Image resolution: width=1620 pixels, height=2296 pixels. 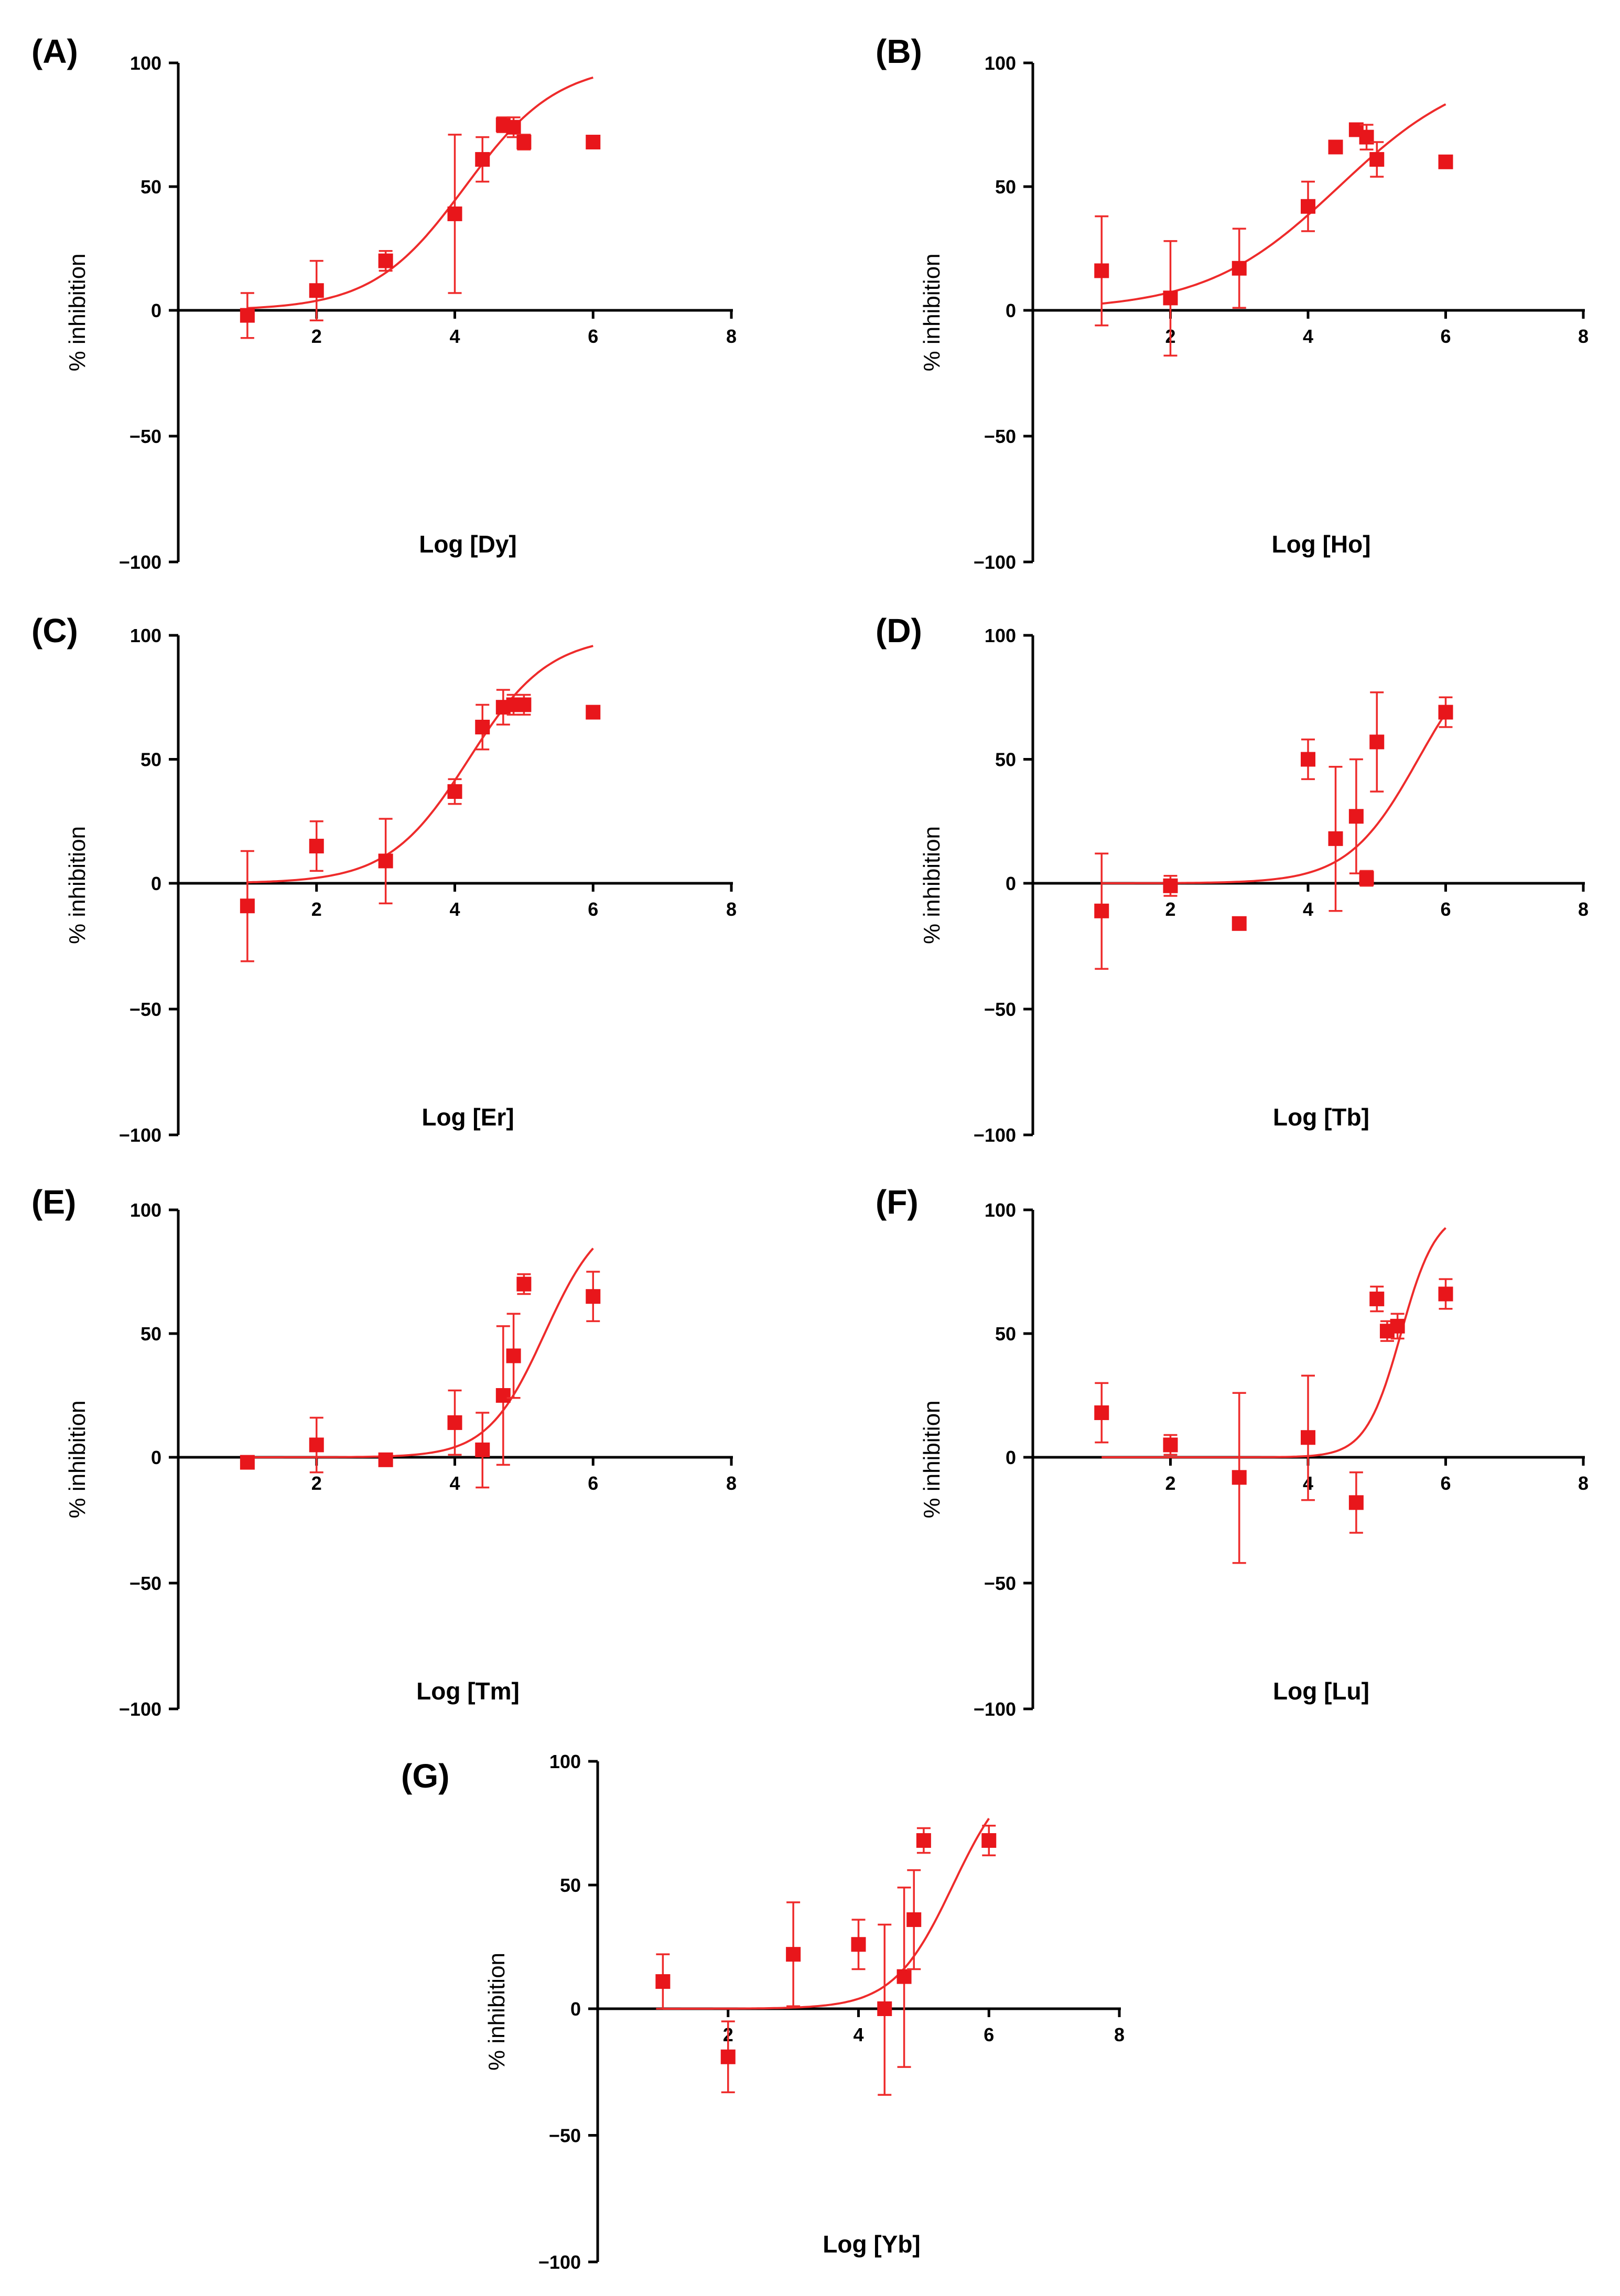 I want to click on x-axis-title: Log [Ho], so click(x=1321, y=544).